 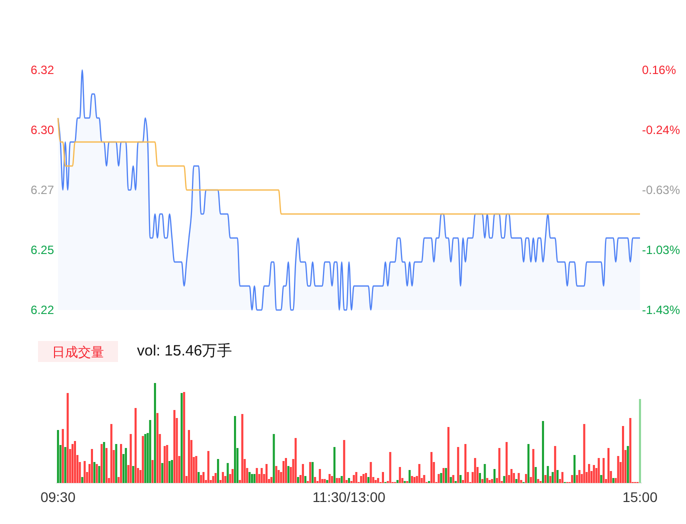 I want to click on y-tick-label: 6.32, so click(x=42, y=70).